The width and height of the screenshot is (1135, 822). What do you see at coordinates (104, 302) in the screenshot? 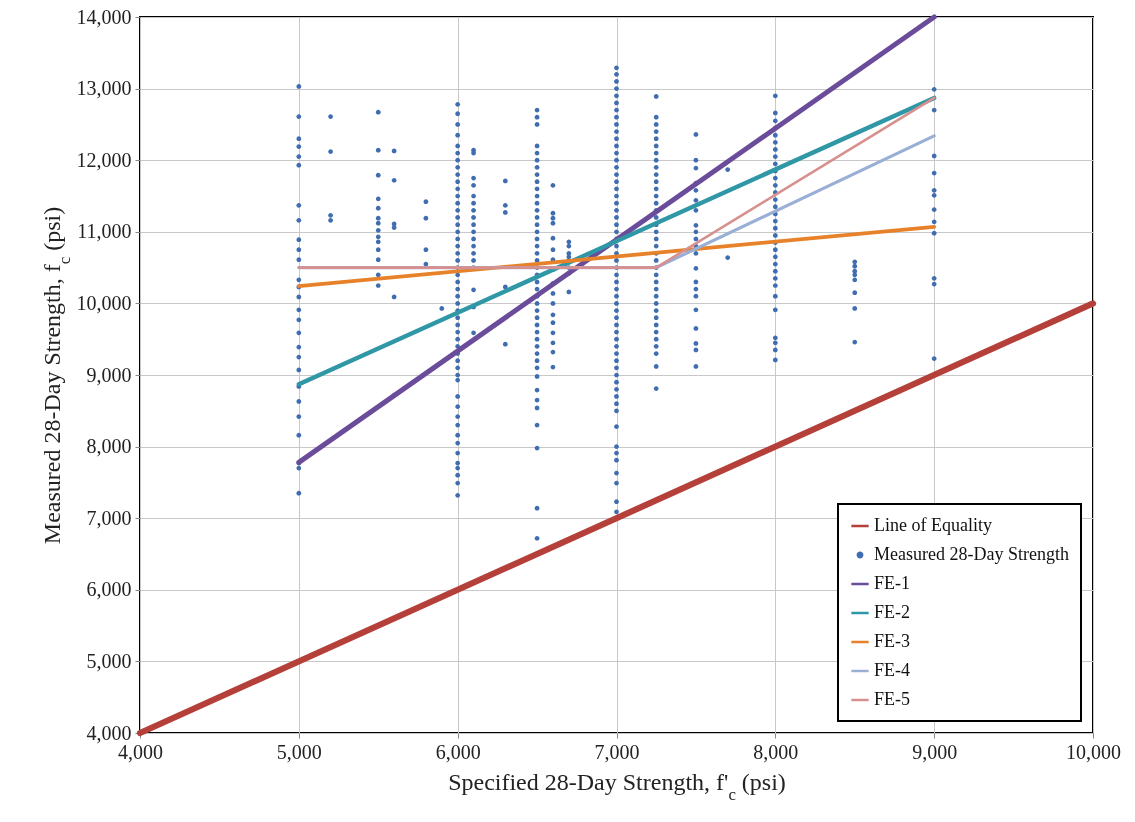
I see `y-tick-label: 10,000` at bounding box center [104, 302].